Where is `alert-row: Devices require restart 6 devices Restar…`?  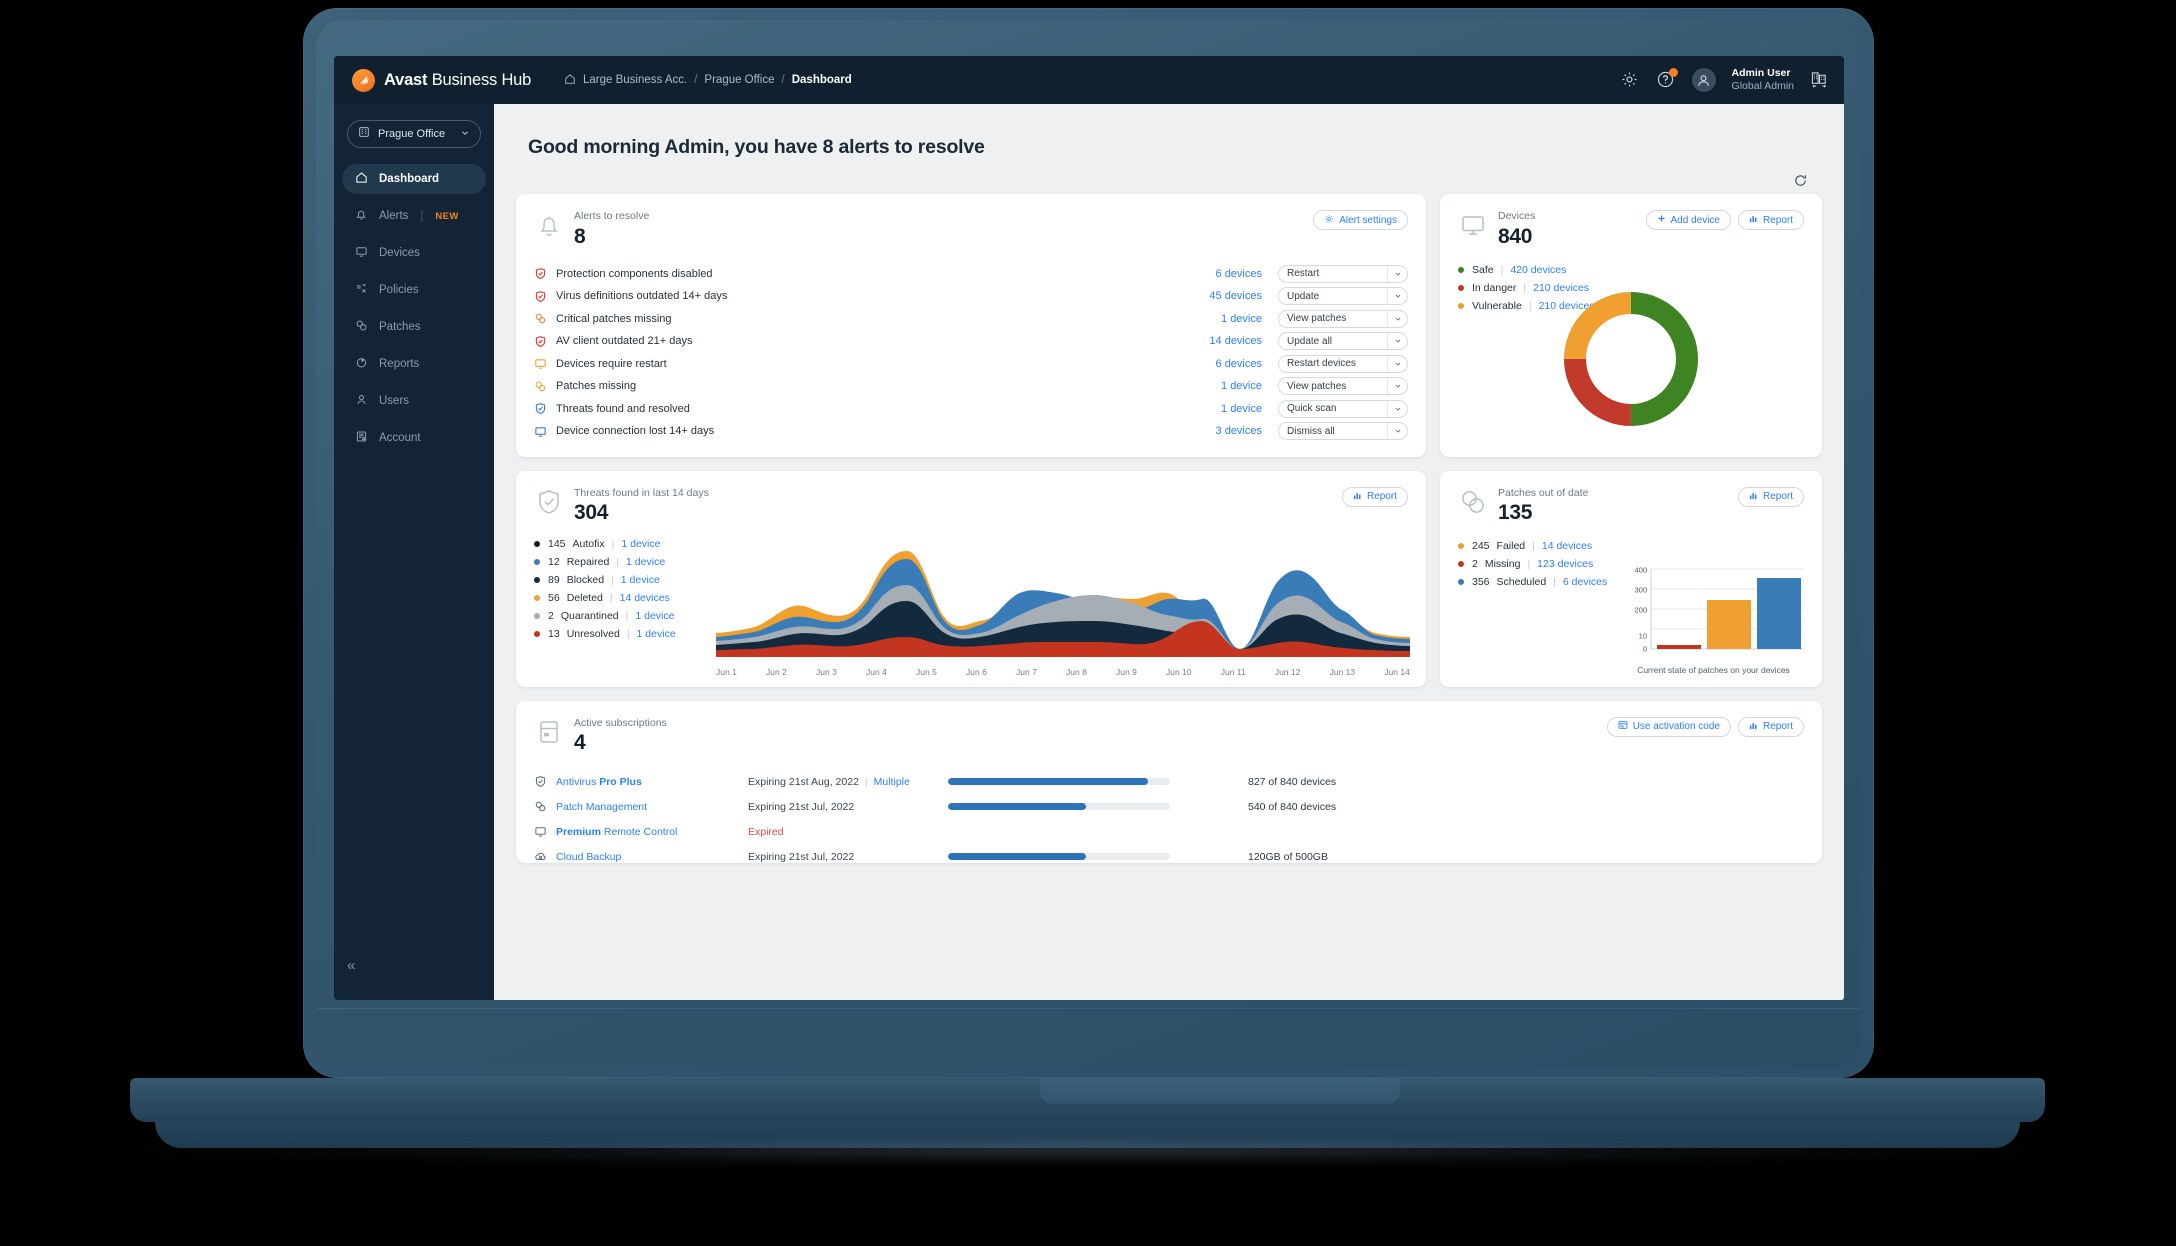 alert-row: Devices require restart 6 devices Restar… is located at coordinates (971, 364).